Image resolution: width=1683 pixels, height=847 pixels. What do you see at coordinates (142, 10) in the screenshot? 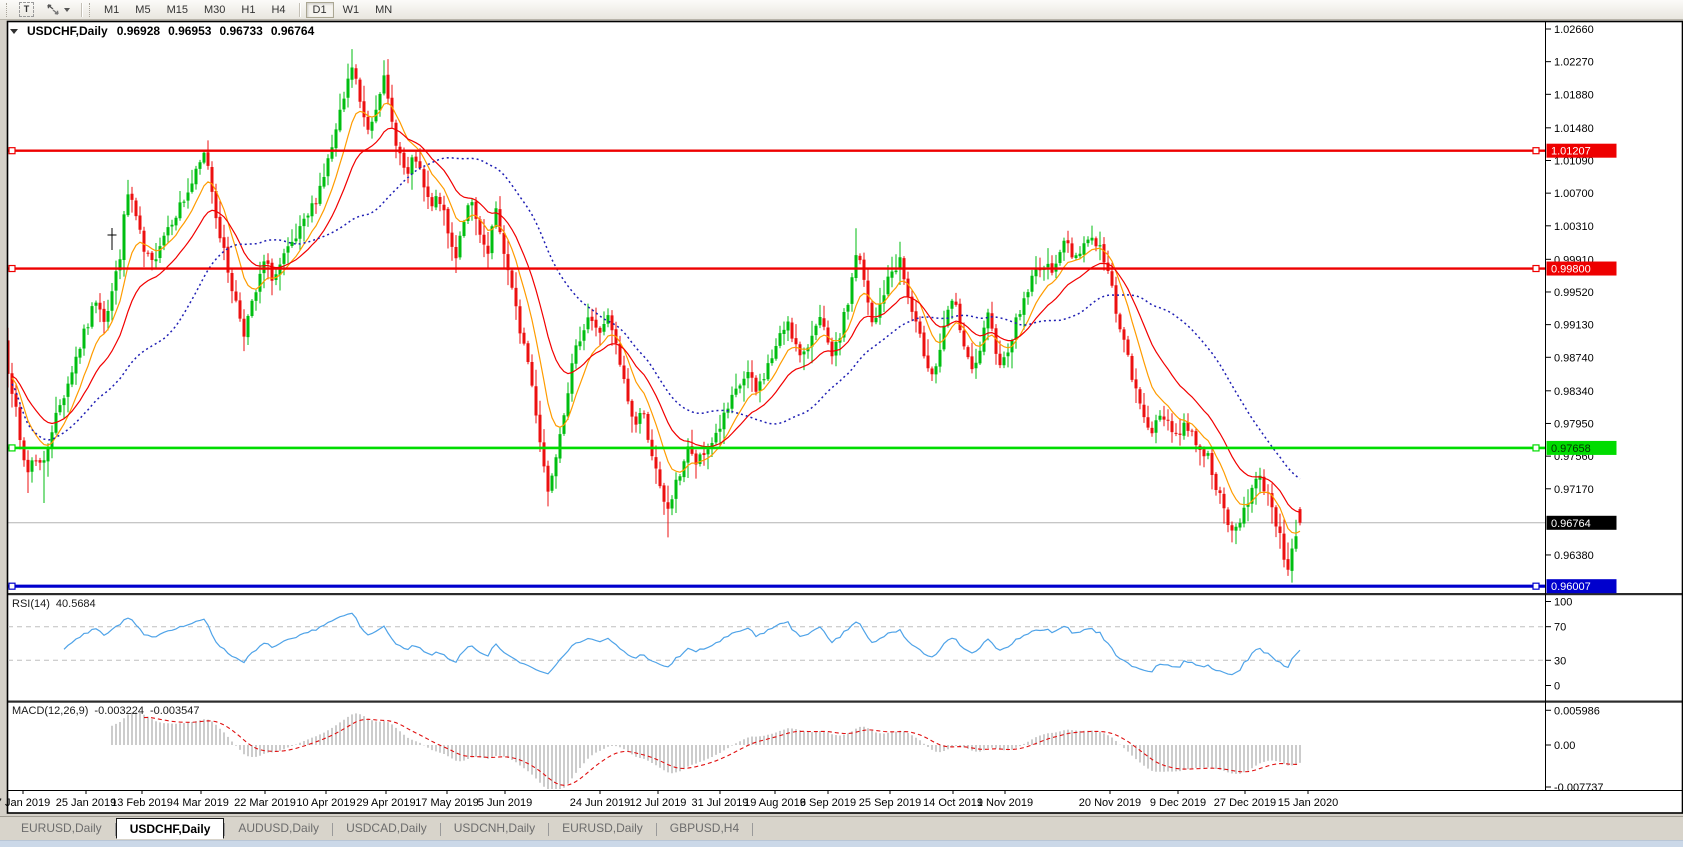
I see `timeframe-button-M5: M5` at bounding box center [142, 10].